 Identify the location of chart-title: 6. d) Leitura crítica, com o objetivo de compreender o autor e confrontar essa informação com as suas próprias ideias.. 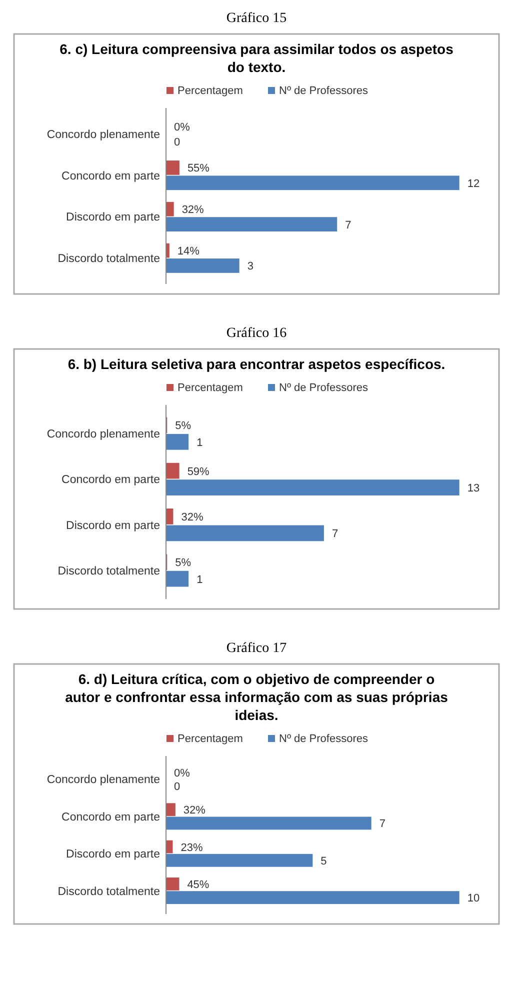
(256, 697).